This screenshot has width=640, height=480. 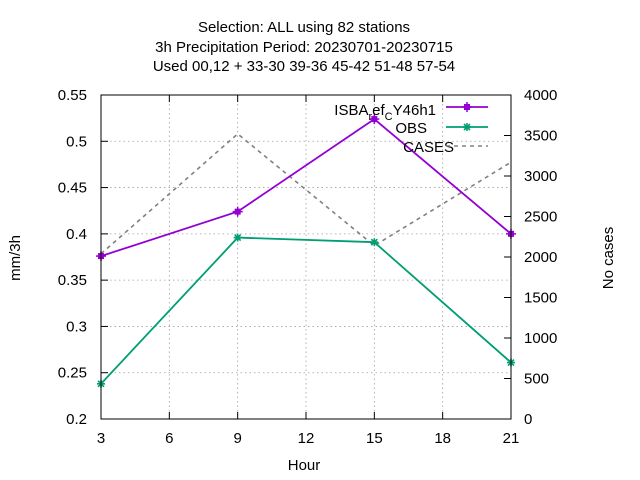 I want to click on legend: ISBArefCY46h1 OBS CASES, so click(x=411, y=129).